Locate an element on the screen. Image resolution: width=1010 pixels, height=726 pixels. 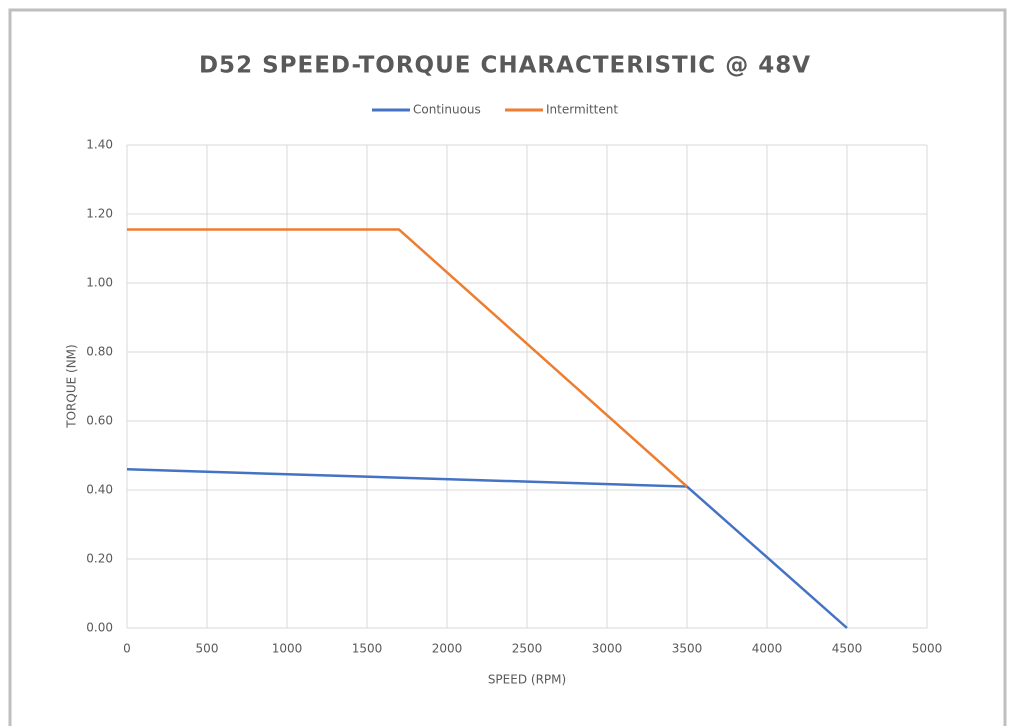
x-tick-label: 3000 is located at coordinates (607, 649).